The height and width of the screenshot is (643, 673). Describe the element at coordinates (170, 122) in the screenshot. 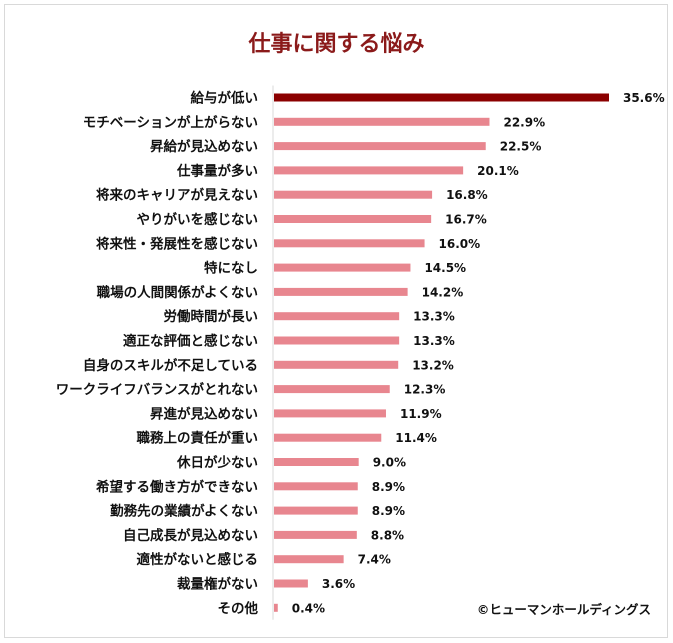

I see `category-label: モチベーションが上がらない` at that location.